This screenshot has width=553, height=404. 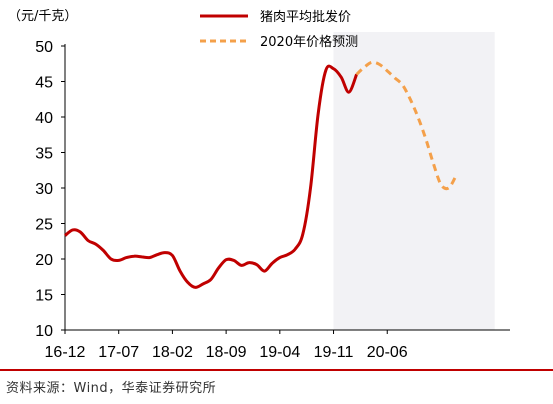 What do you see at coordinates (44, 154) in the screenshot?
I see `y-tick-label: 35` at bounding box center [44, 154].